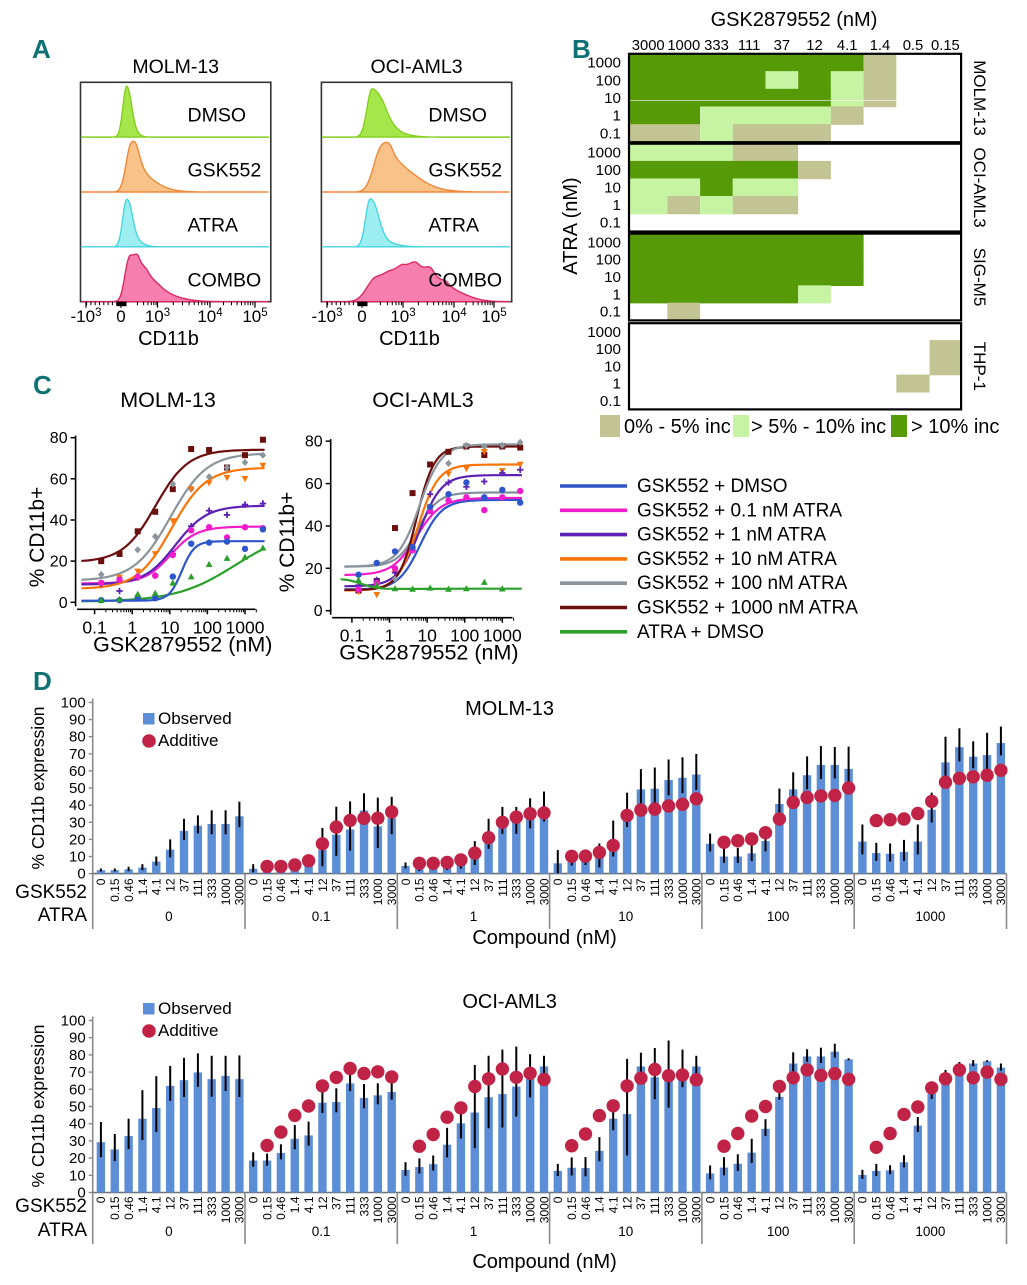 This screenshot has width=1027, height=1285. Describe the element at coordinates (732, 535) in the screenshot. I see `svg-text: GSK552 + 1 nM ATRA` at that location.